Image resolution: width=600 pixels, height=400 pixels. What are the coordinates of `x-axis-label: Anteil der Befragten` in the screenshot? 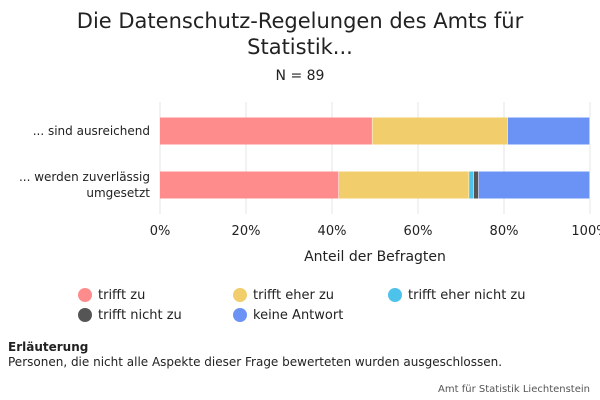 It's located at (375, 257).